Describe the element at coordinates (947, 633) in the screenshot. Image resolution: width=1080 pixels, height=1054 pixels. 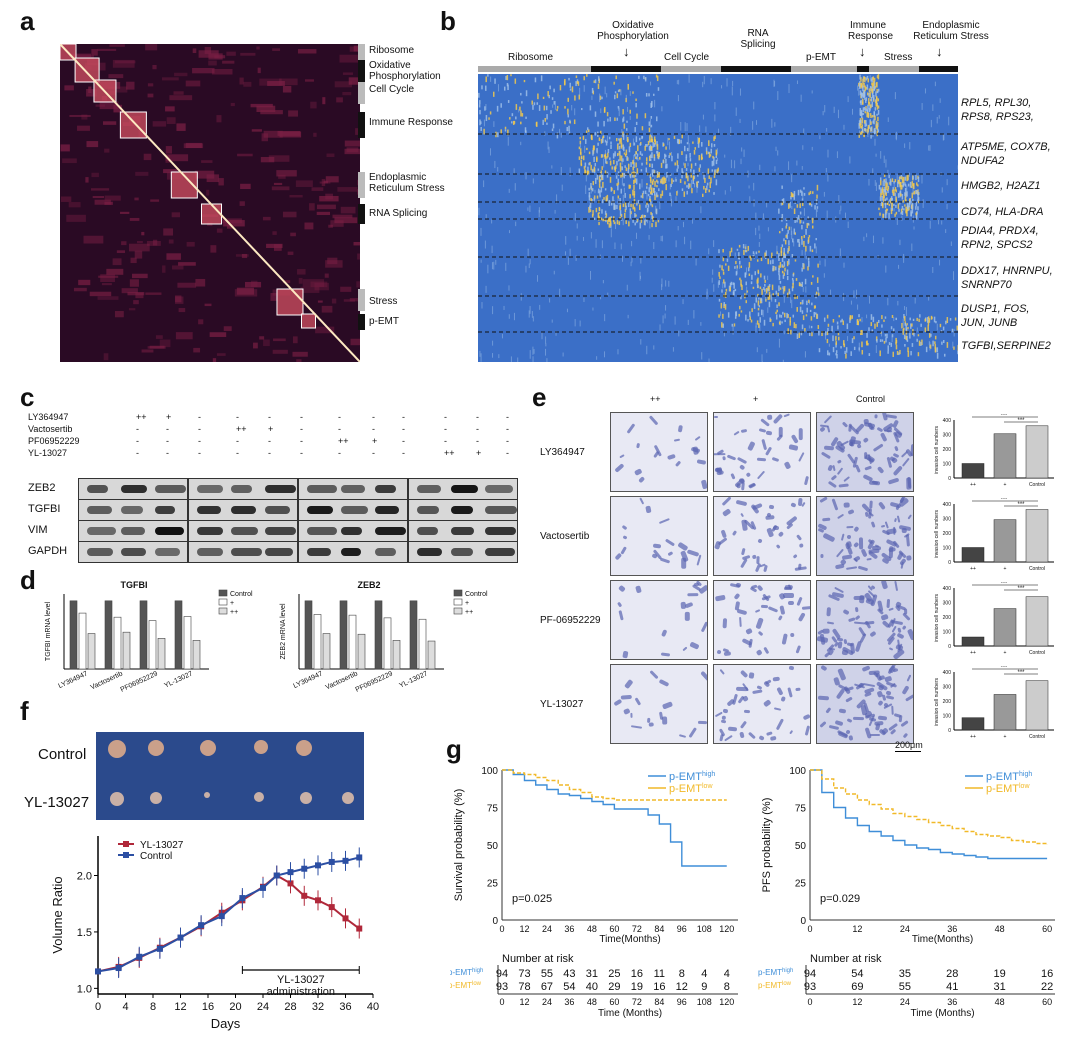
I see `tick-label: 100` at that location.